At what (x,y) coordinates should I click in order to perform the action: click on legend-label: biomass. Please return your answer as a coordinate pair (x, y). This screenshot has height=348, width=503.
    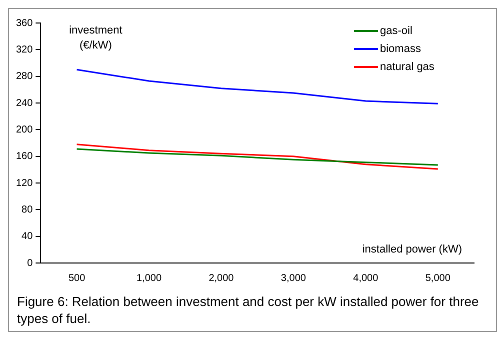
    Looking at the image, I should click on (401, 49).